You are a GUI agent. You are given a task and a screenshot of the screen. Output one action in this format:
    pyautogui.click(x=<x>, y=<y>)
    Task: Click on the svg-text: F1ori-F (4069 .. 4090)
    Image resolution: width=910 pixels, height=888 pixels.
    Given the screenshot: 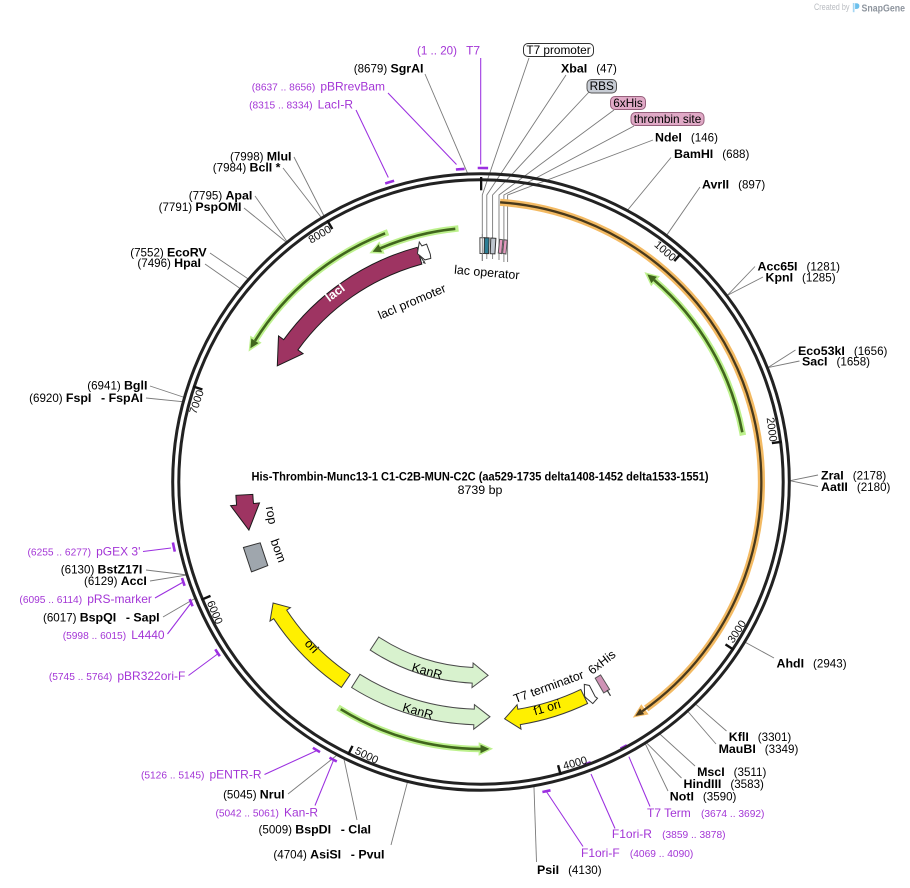 What is the action you would take?
    pyautogui.click(x=637, y=853)
    